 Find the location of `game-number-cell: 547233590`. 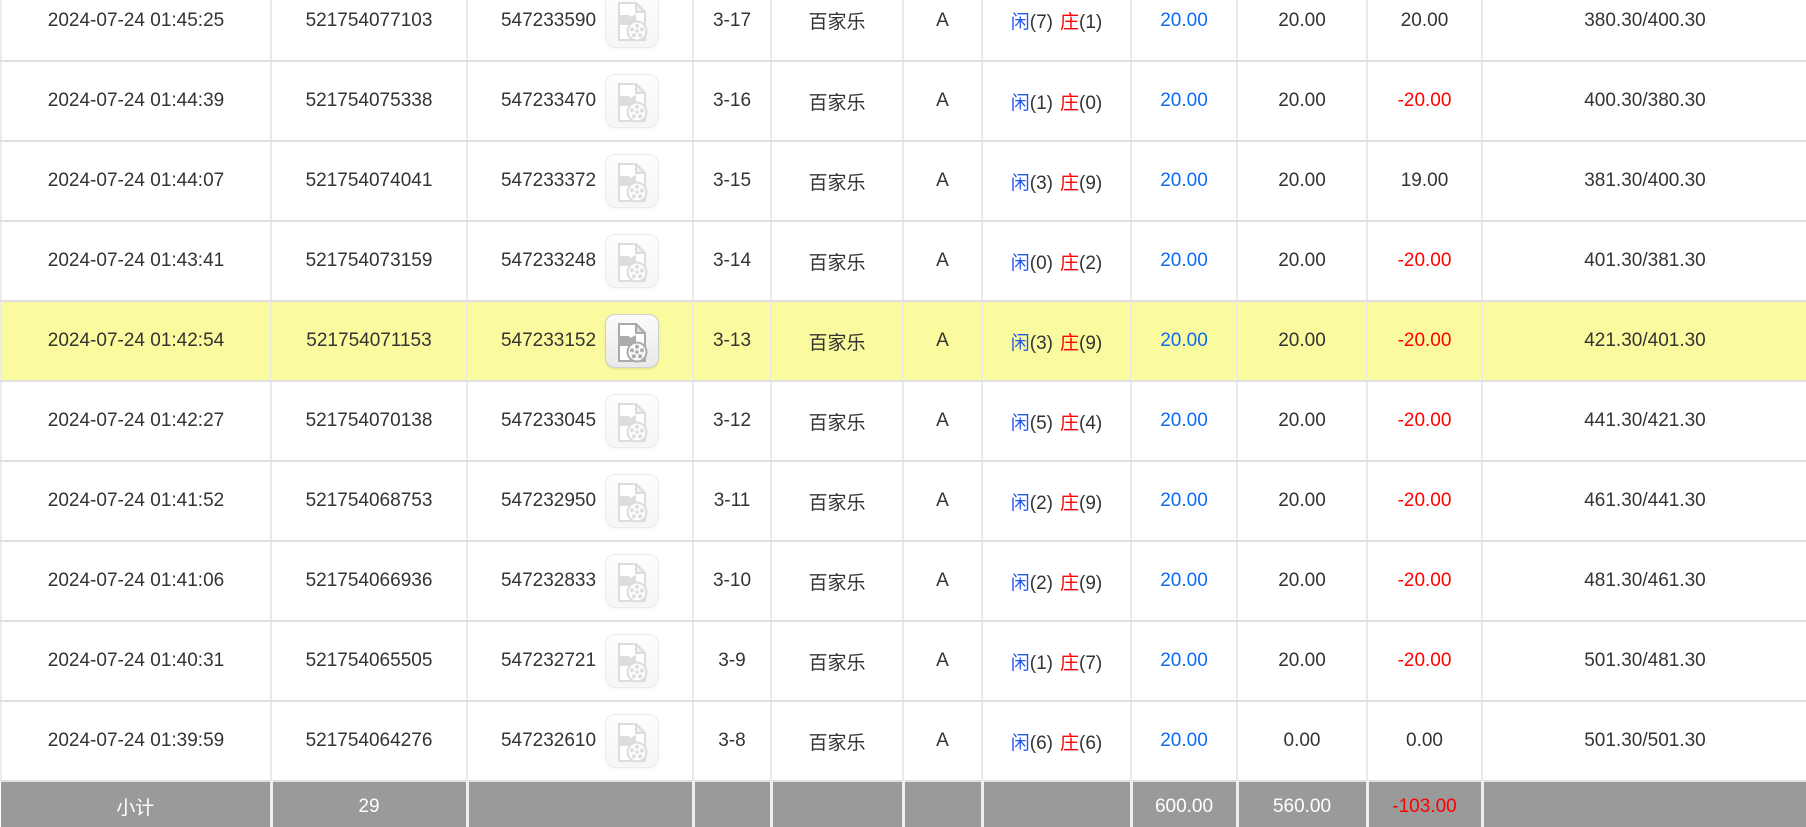

game-number-cell: 547233590 is located at coordinates (580, 31).